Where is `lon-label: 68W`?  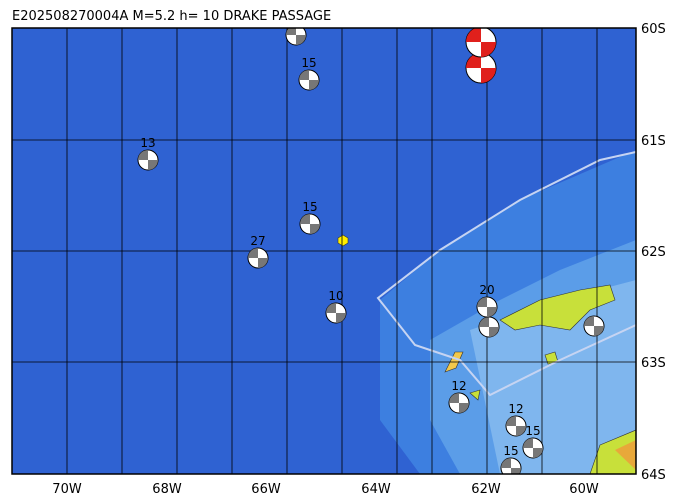
lon-label: 68W is located at coordinates (167, 489).